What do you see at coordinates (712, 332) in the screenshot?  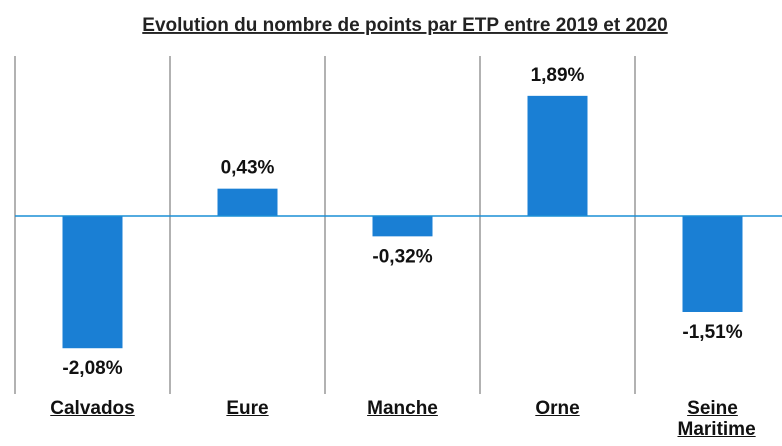 I see `value-label: -1,51%` at bounding box center [712, 332].